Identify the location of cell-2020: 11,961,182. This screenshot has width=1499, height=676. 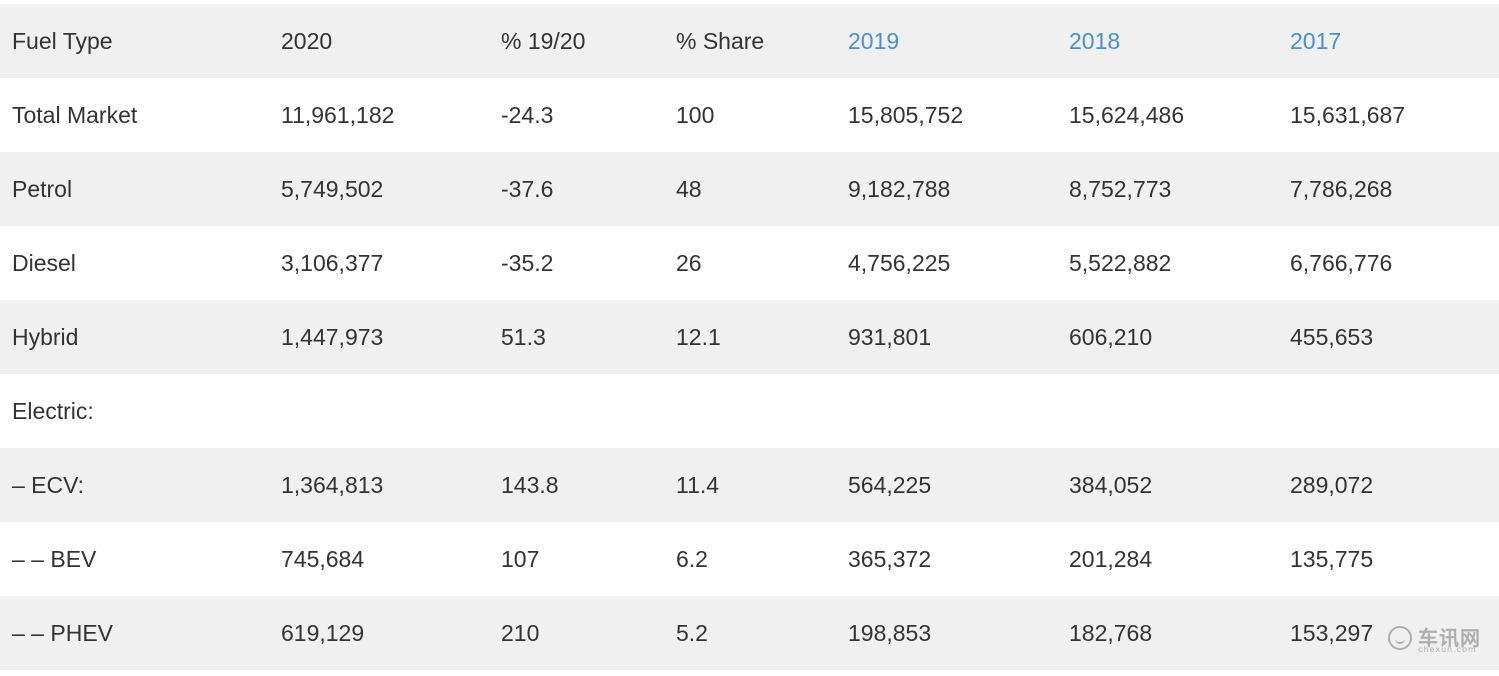
(338, 115).